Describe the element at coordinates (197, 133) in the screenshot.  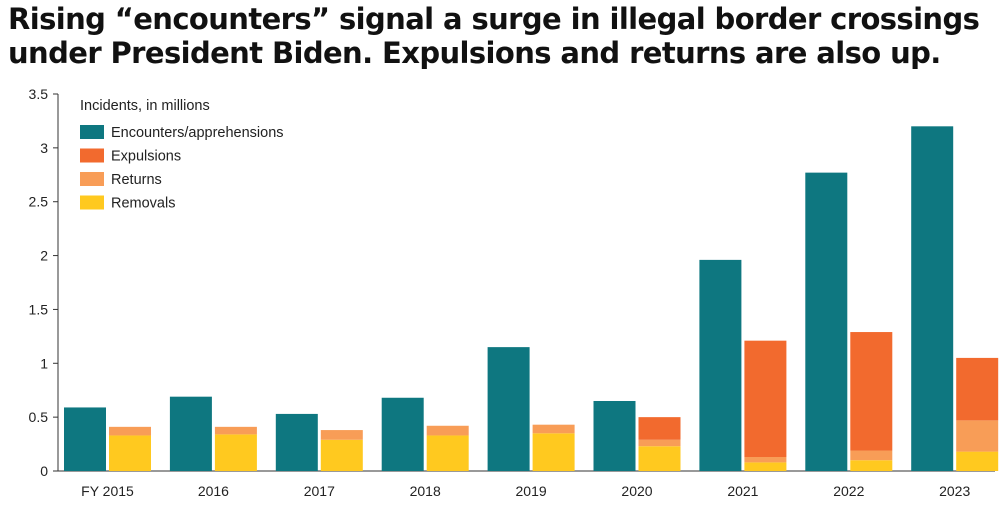
I see `legend-label: Encounters/apprehensions` at that location.